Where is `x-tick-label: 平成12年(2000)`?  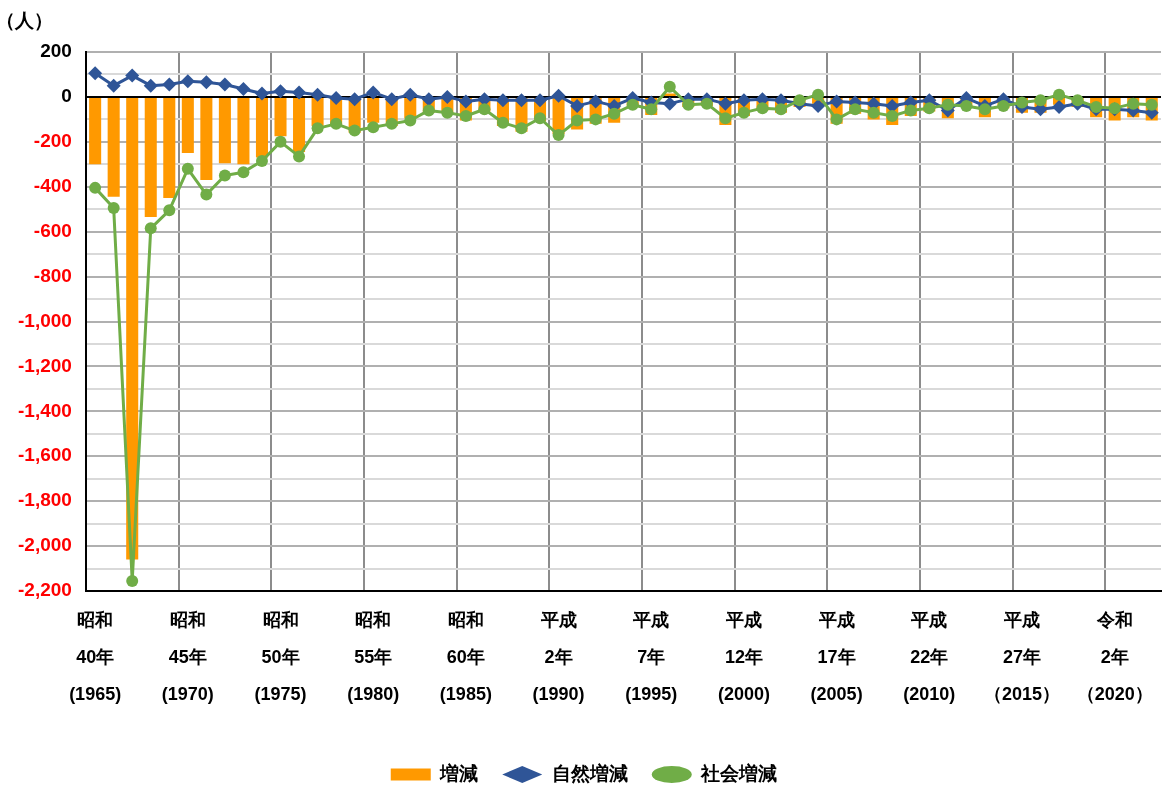 x-tick-label: 平成12年(2000) is located at coordinates (743, 657).